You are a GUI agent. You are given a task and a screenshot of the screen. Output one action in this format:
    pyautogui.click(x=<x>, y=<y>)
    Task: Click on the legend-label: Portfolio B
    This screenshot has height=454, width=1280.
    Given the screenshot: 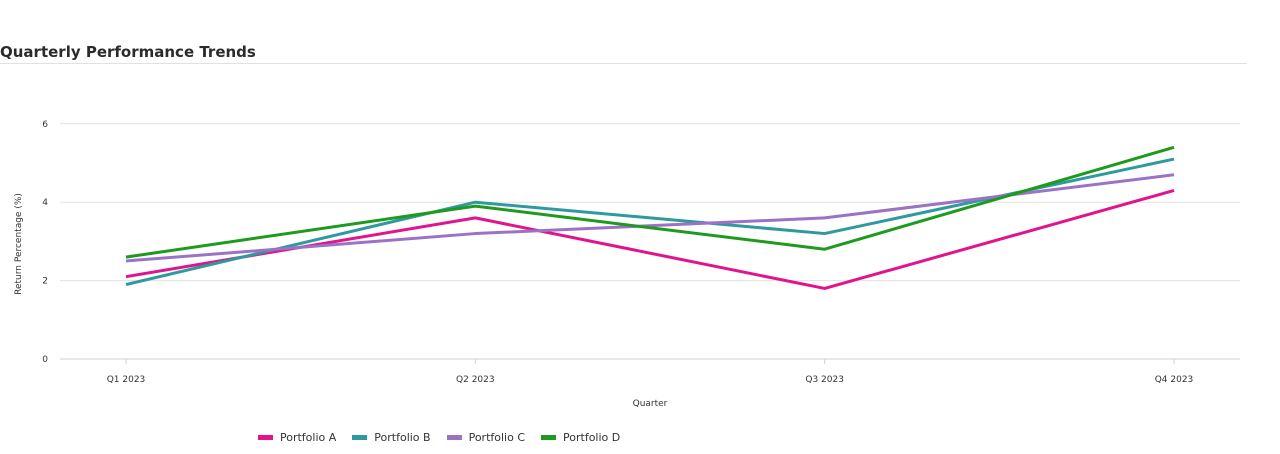 What is the action you would take?
    pyautogui.click(x=402, y=437)
    